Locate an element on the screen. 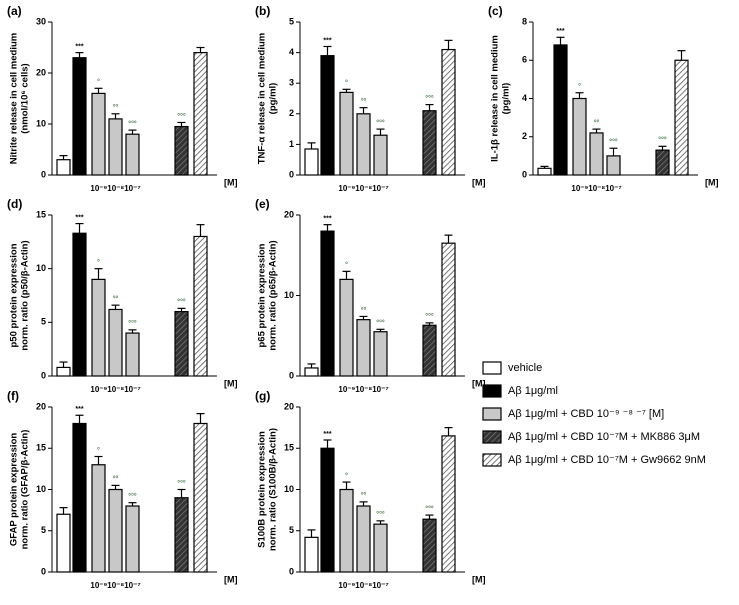 Image resolution: width=739 pixels, height=605 pixels. legend-label: Aβ 1μg/ml + CBD 10⁻⁷M + MK886 3μM is located at coordinates (604, 437).